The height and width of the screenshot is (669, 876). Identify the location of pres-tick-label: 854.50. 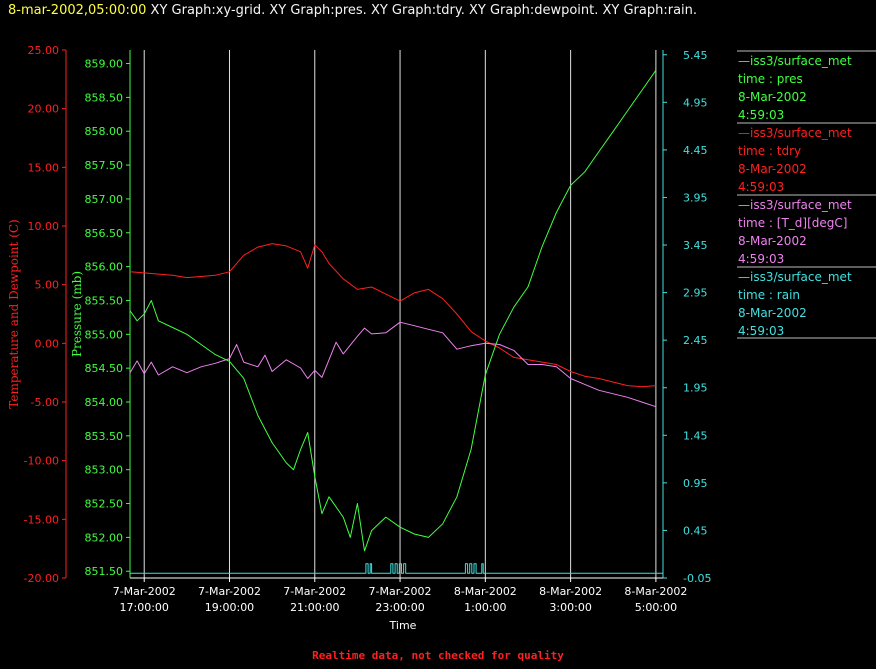
(104, 368).